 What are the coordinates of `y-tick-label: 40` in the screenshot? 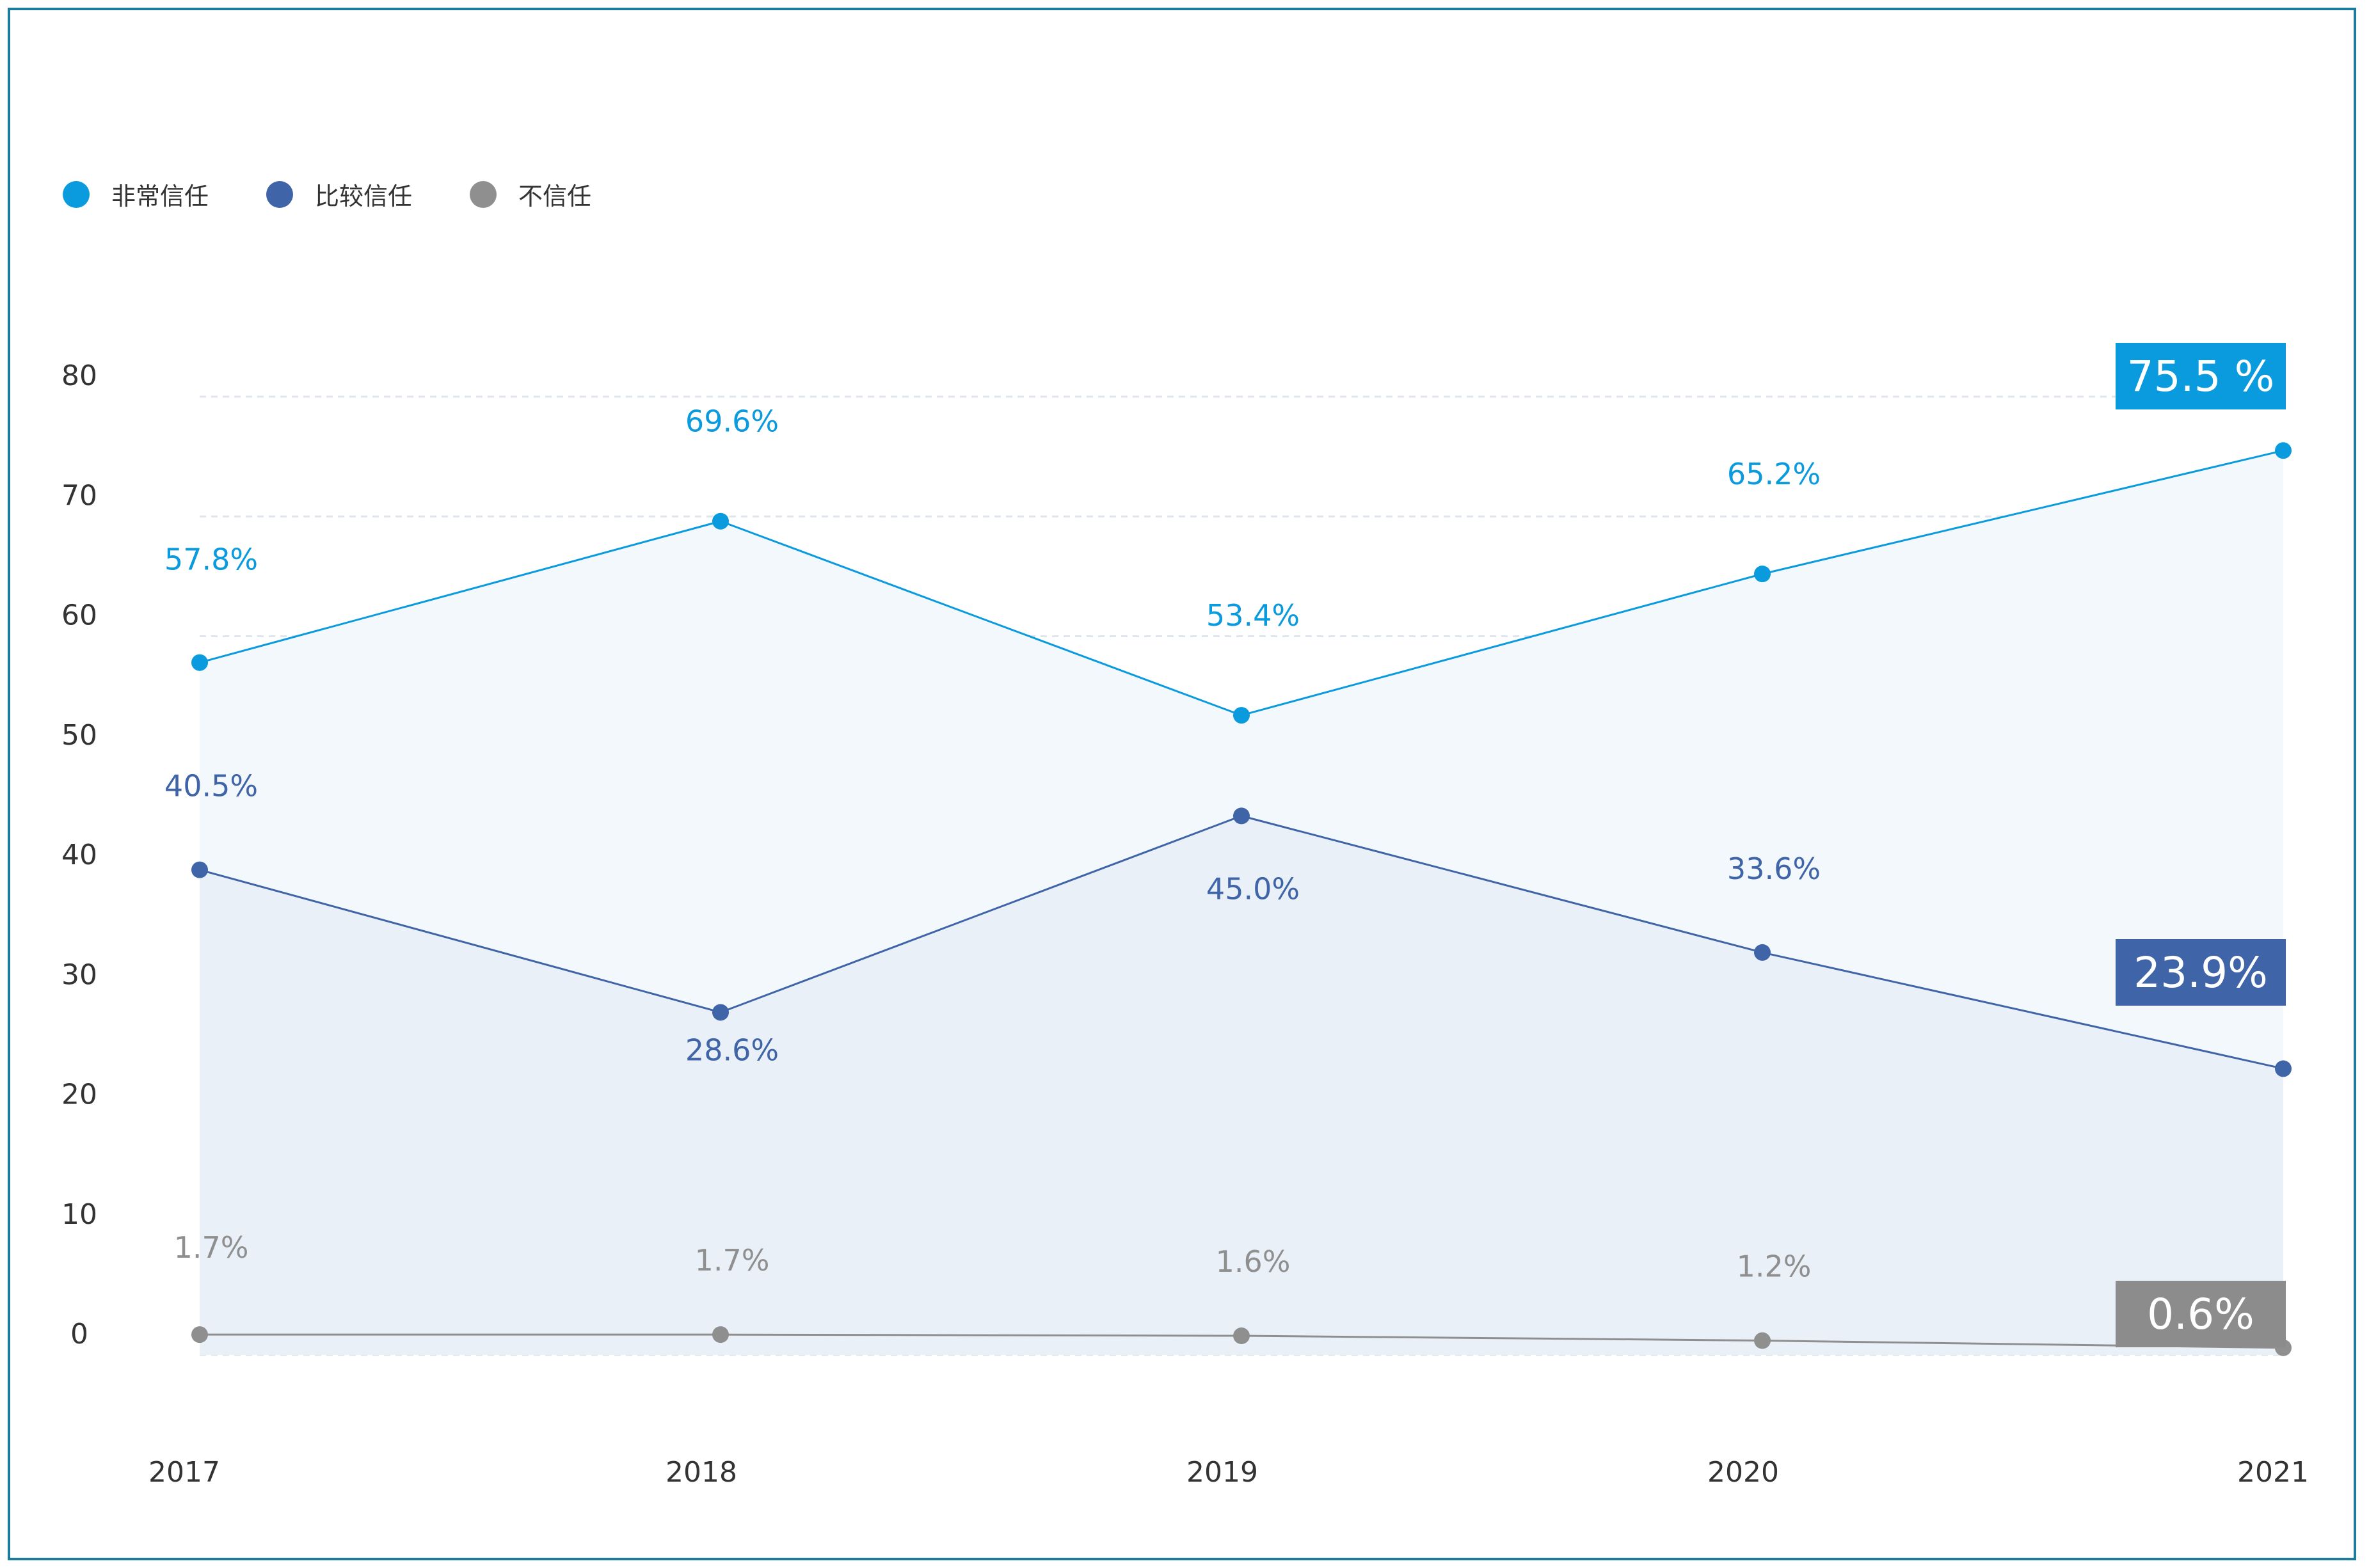 It's located at (79, 855).